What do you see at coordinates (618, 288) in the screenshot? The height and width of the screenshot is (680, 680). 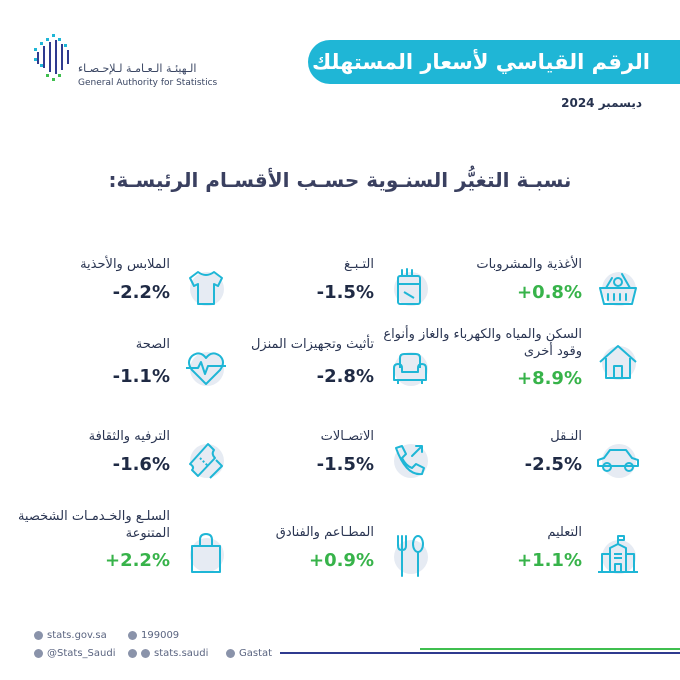 I see `food-basket-icon` at bounding box center [618, 288].